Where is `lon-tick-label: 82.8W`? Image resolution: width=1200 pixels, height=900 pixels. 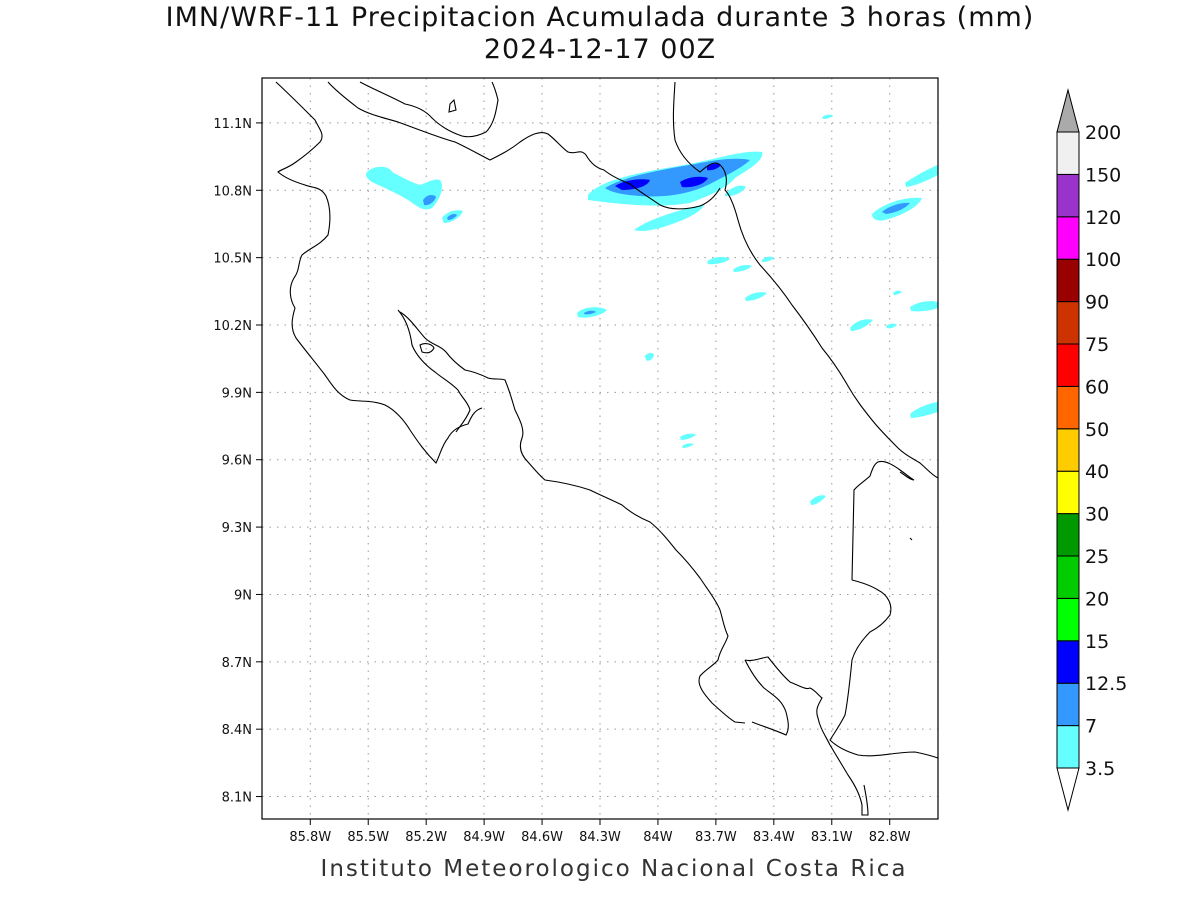
lon-tick-label: 82.8W is located at coordinates (890, 837).